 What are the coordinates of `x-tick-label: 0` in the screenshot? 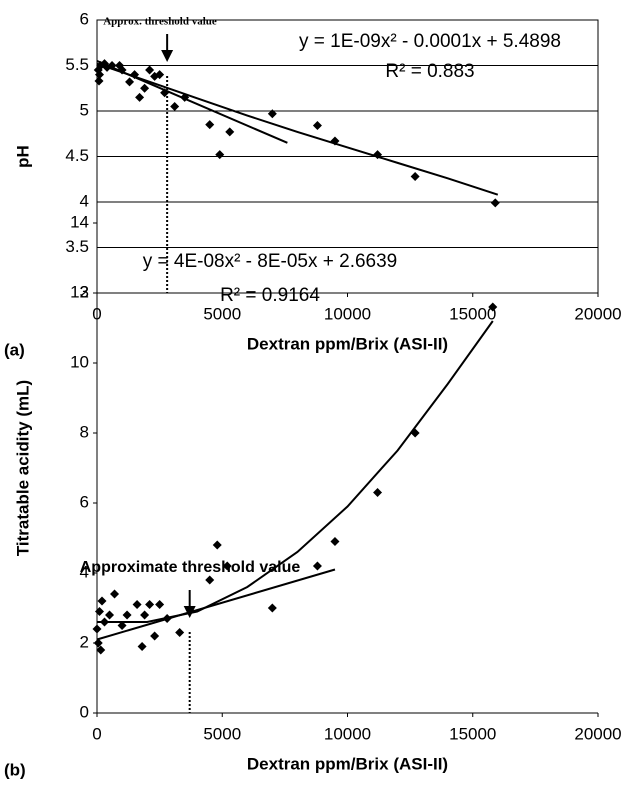 It's located at (96, 733).